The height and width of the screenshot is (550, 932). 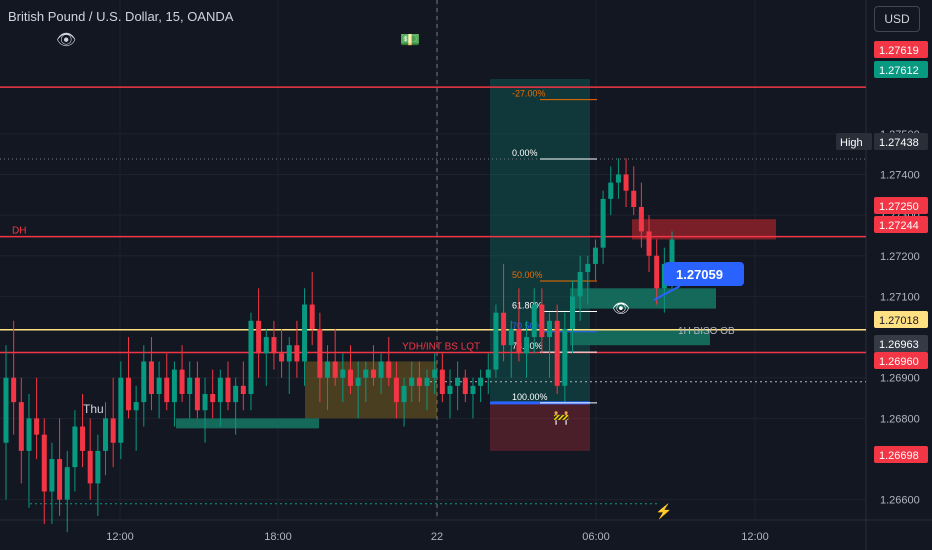 What do you see at coordinates (899, 71) in the screenshot?
I see `price-label: 1.27612` at bounding box center [899, 71].